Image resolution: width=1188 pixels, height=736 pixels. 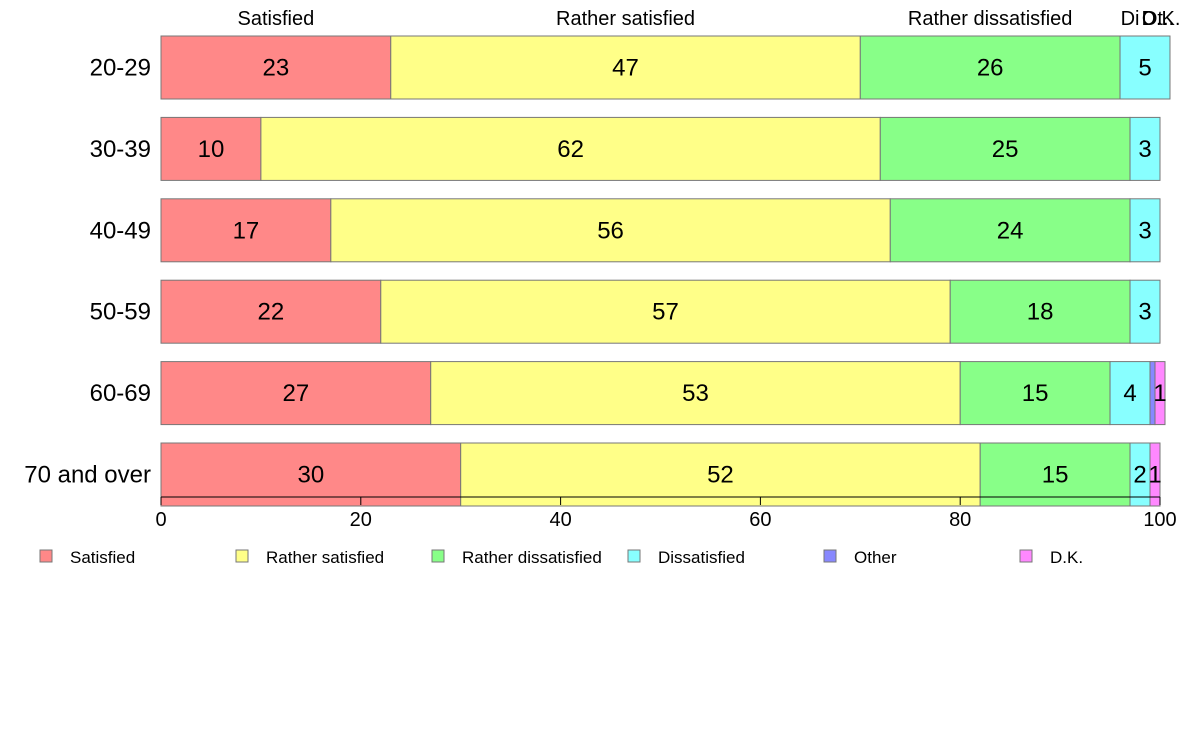 What do you see at coordinates (276, 68) in the screenshot?
I see `data-label: 23` at bounding box center [276, 68].